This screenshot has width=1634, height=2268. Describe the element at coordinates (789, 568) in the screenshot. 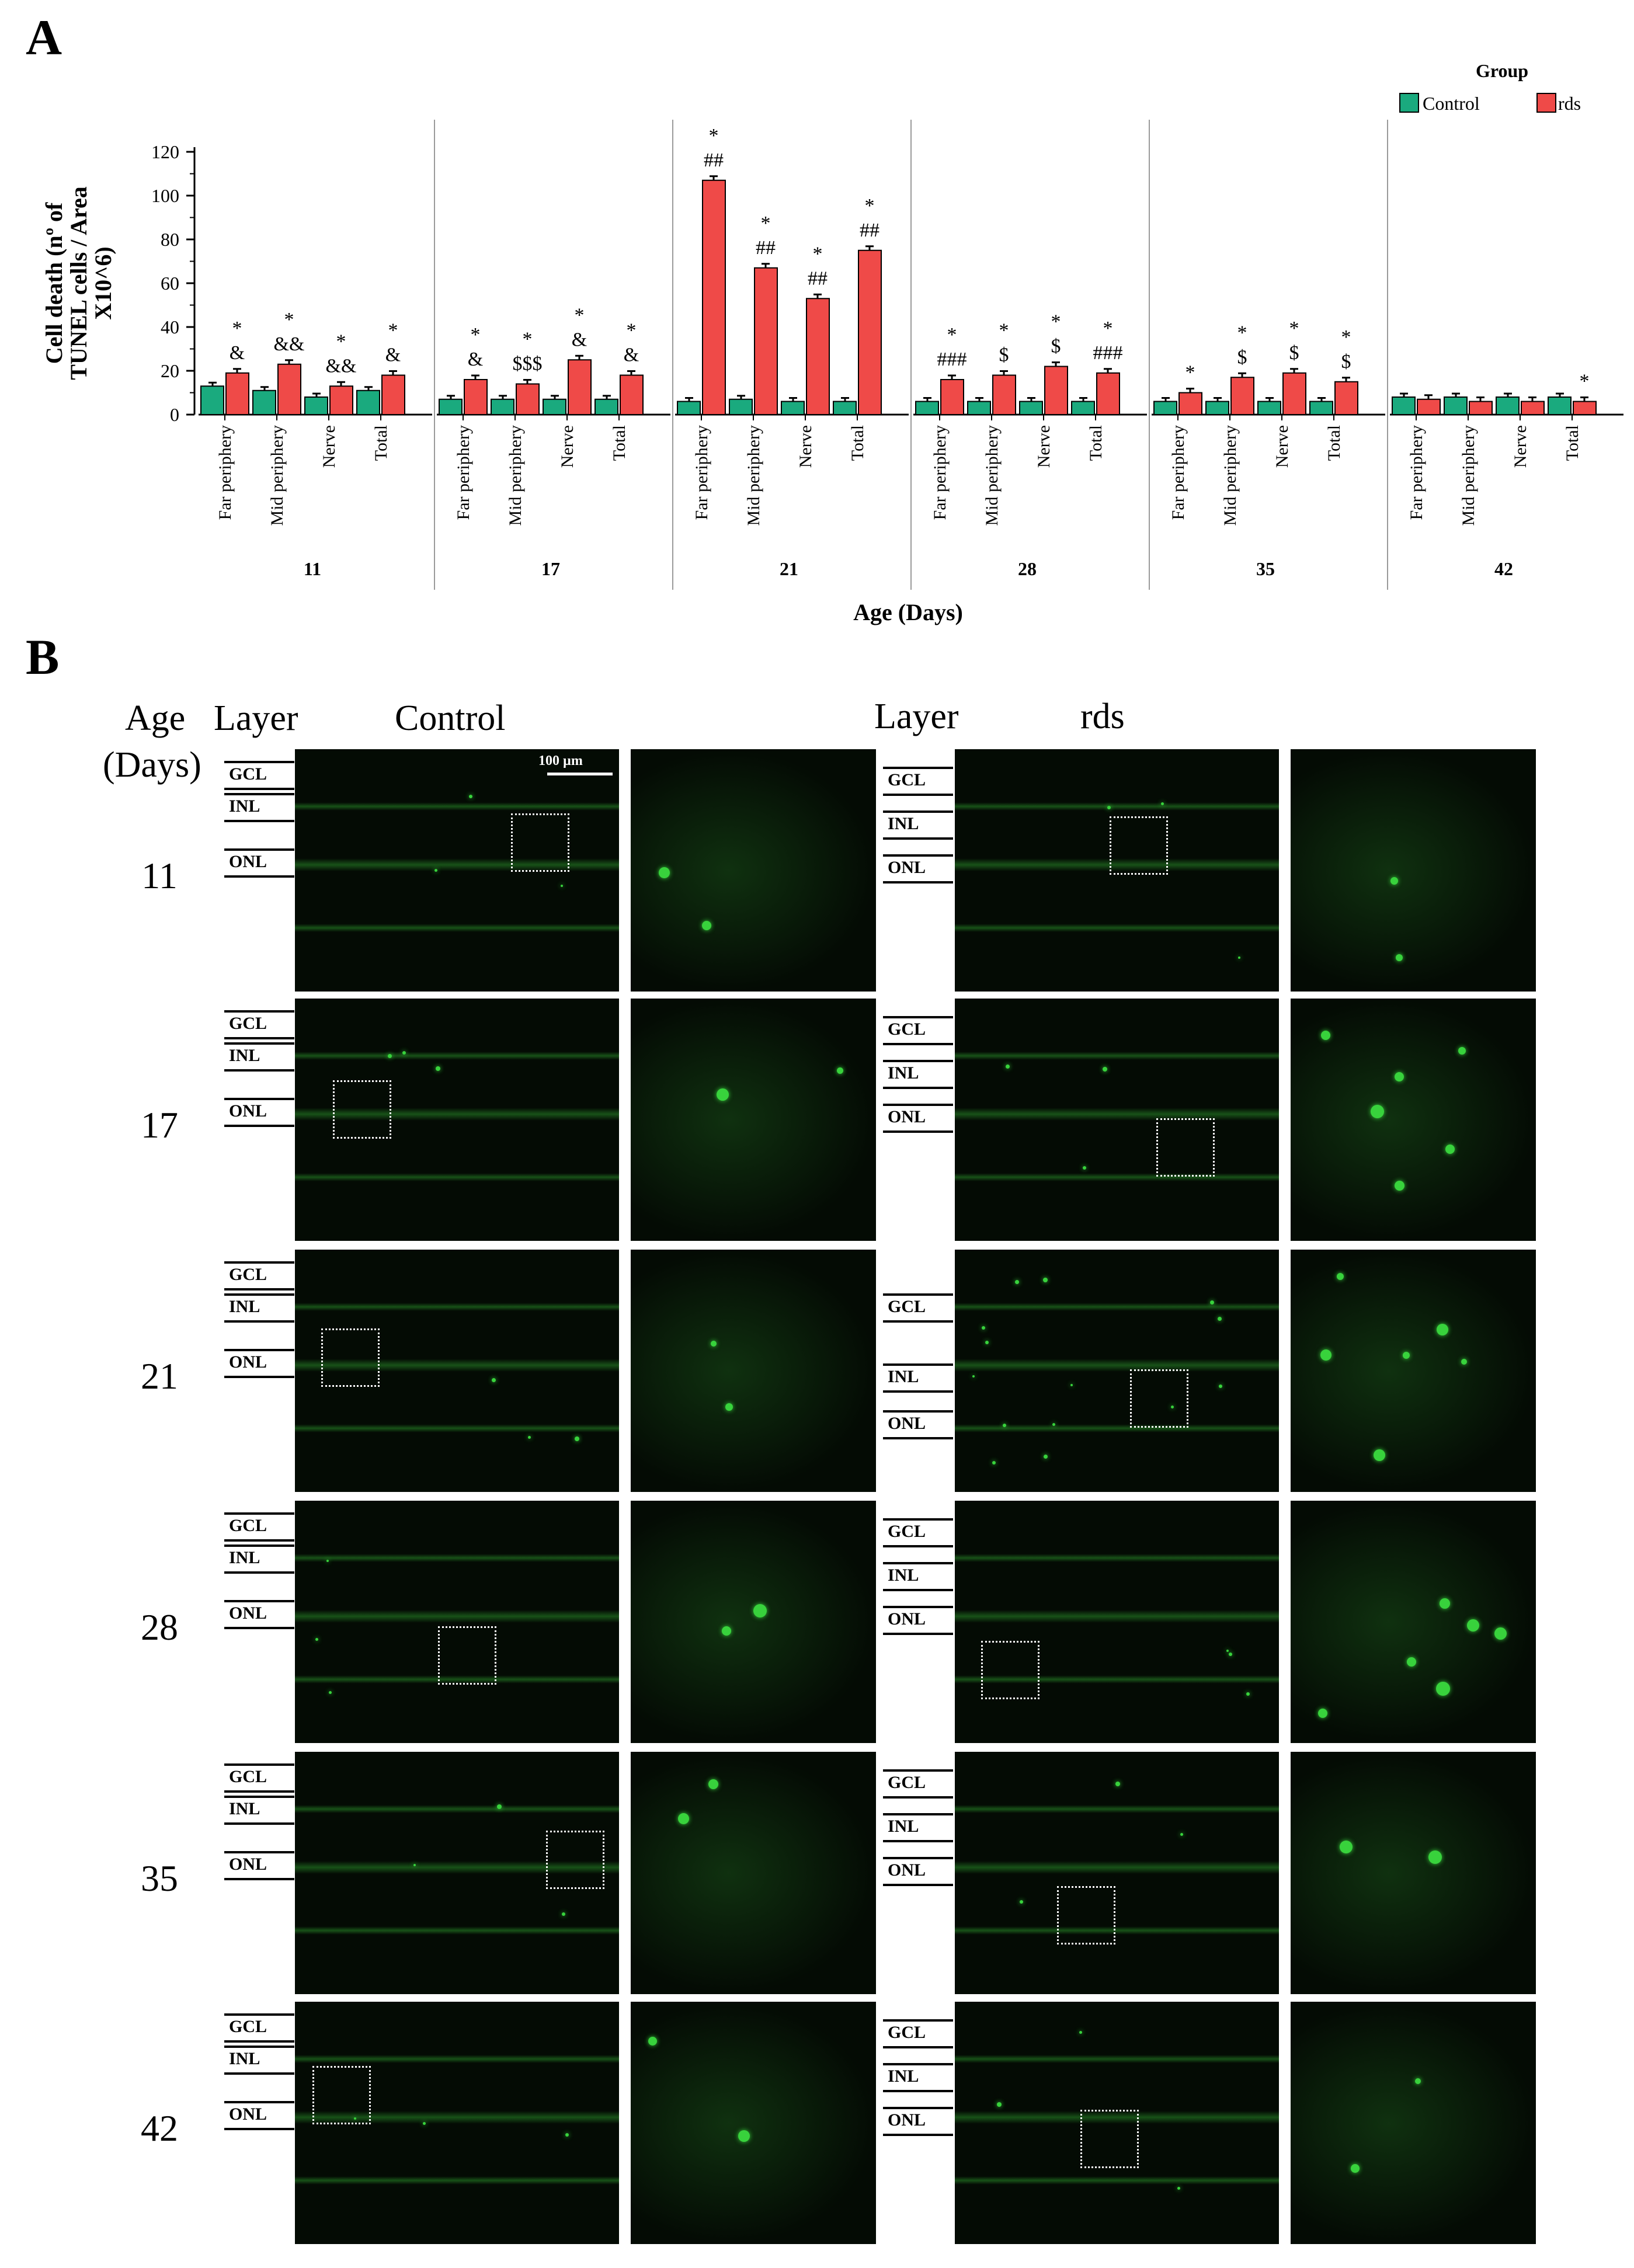

I see `group-label: 21` at that location.